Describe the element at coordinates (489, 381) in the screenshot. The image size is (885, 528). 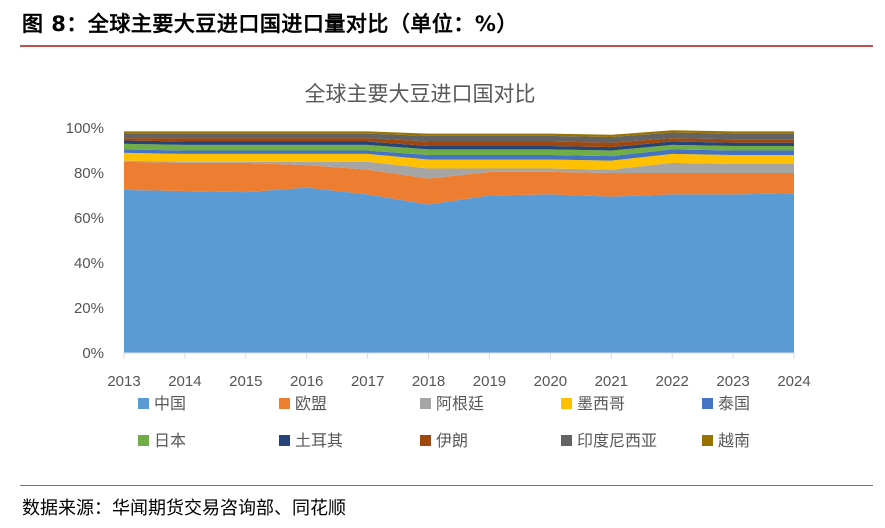
I see `x-tick-label: 2019` at that location.